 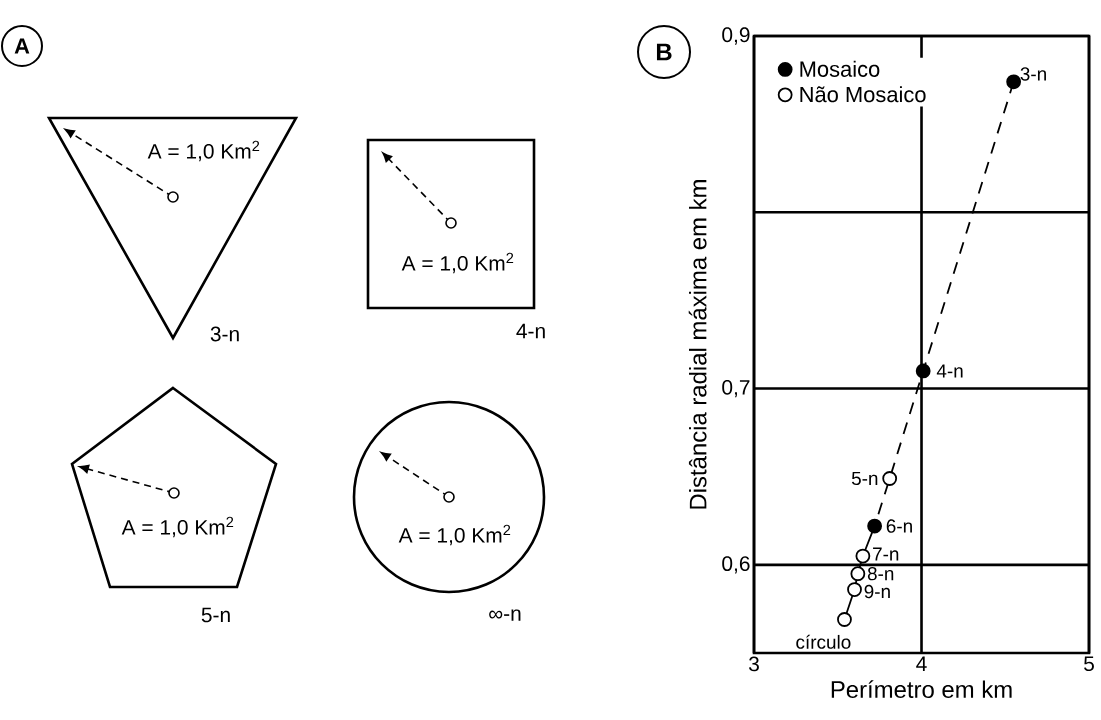 What do you see at coordinates (664, 52) in the screenshot?
I see `chart-title: B` at bounding box center [664, 52].